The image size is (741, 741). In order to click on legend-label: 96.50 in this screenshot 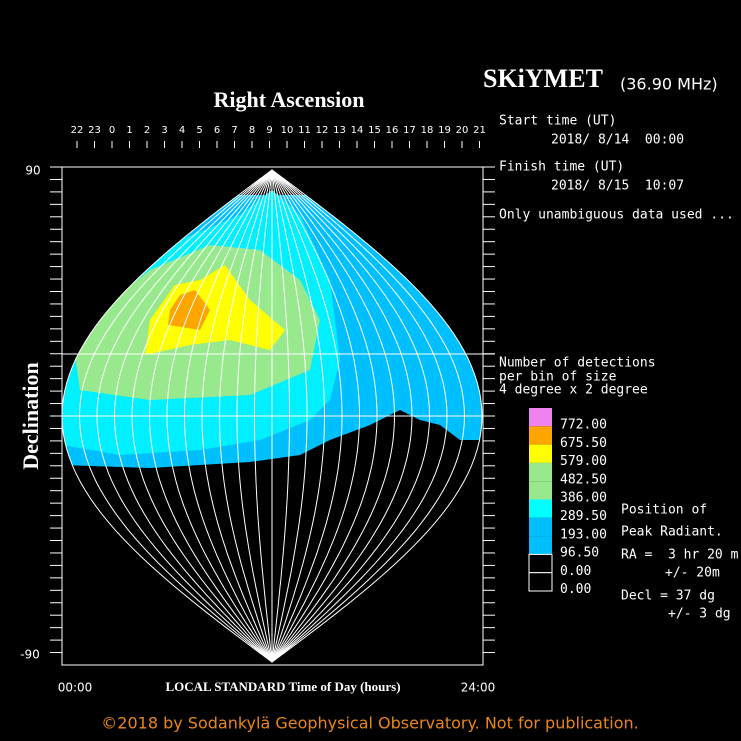, I will do `click(579, 553)`.